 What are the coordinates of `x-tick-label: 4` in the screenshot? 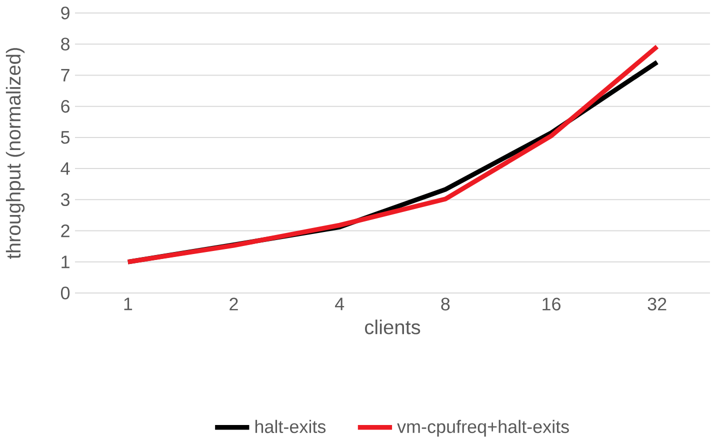 It's located at (339, 304).